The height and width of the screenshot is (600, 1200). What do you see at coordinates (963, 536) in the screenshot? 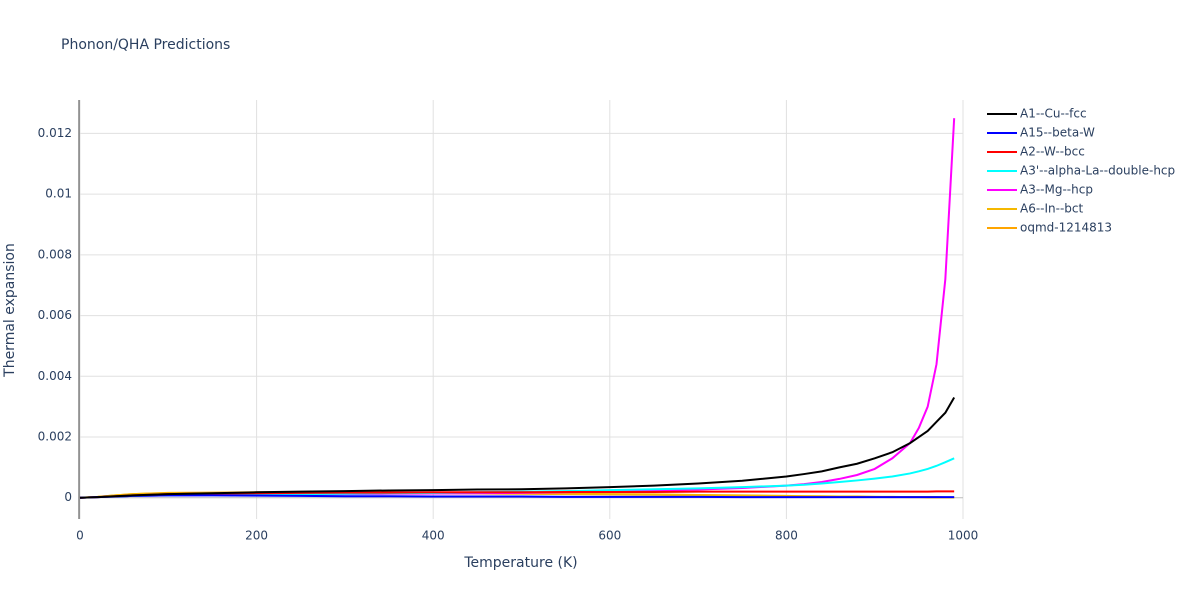
I see `x-tick-label: 1000` at bounding box center [963, 536].